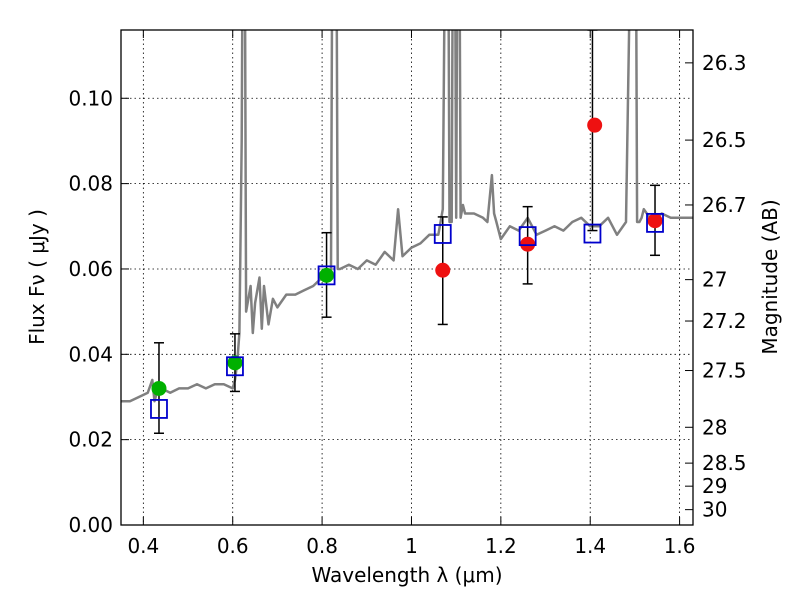  I want to click on y-right-tick-label: 27.5, so click(724, 371).